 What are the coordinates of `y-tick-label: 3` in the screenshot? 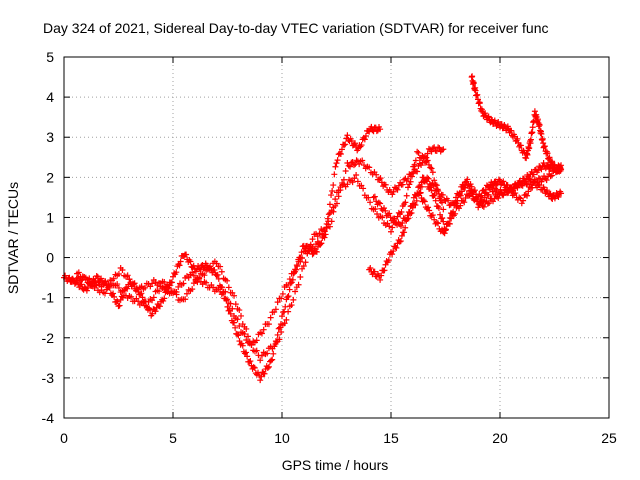 It's located at (50, 137).